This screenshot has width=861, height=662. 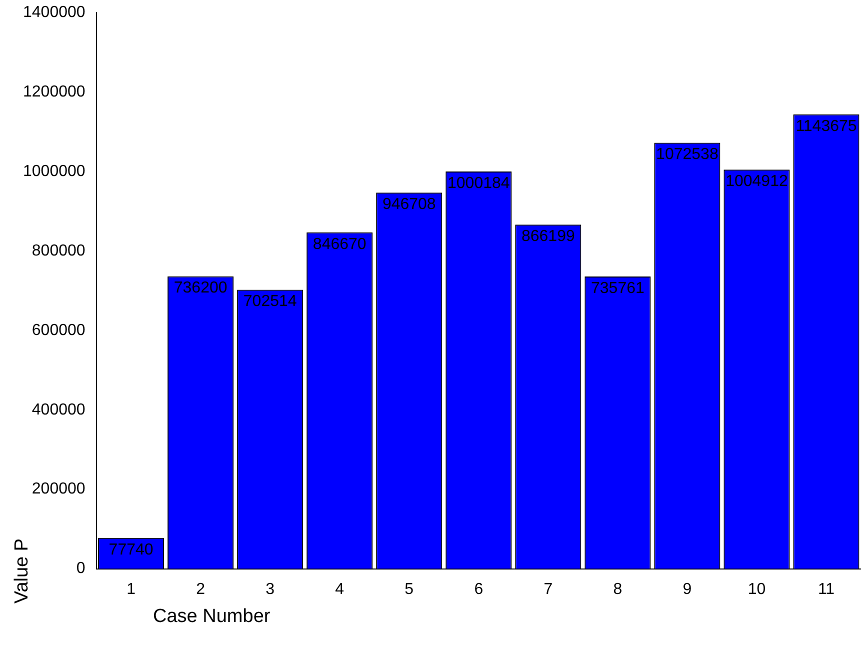 I want to click on x-tick-label: 3, so click(x=270, y=589).